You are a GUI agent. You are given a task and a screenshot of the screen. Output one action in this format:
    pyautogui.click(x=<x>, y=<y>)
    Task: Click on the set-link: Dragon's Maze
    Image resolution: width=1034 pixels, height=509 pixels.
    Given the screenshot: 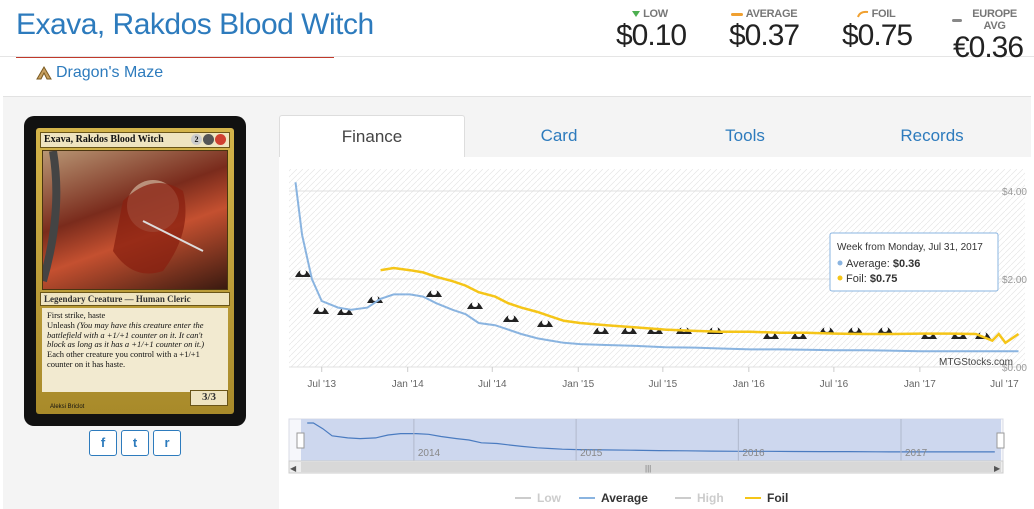 What is the action you would take?
    pyautogui.click(x=99, y=73)
    